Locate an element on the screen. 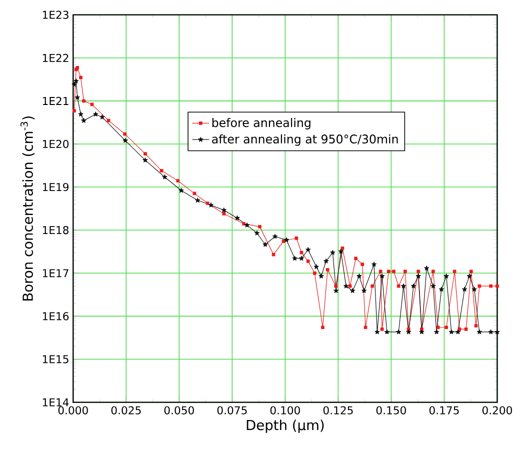  x-tick-label: 0.025 is located at coordinates (126, 410).